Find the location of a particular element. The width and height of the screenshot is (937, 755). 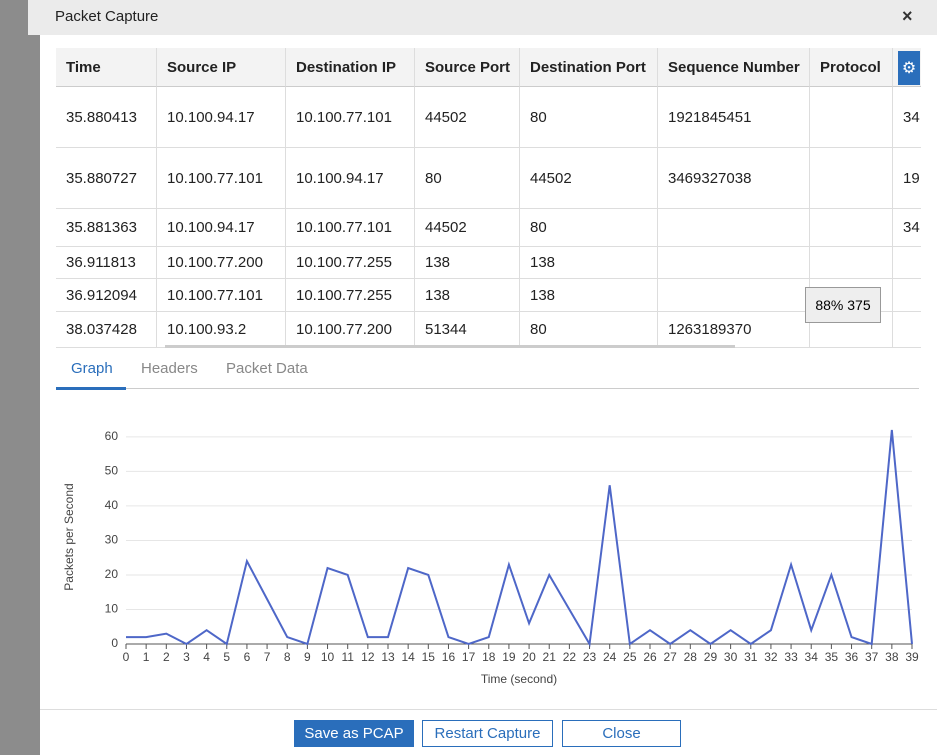

column-header: Time is located at coordinates (106, 67).